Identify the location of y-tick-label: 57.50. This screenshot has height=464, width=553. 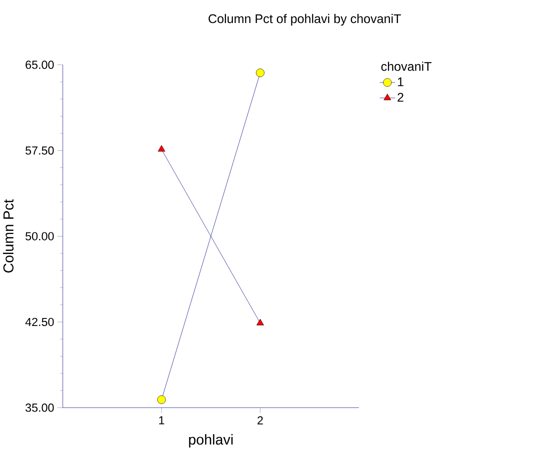
(40, 150).